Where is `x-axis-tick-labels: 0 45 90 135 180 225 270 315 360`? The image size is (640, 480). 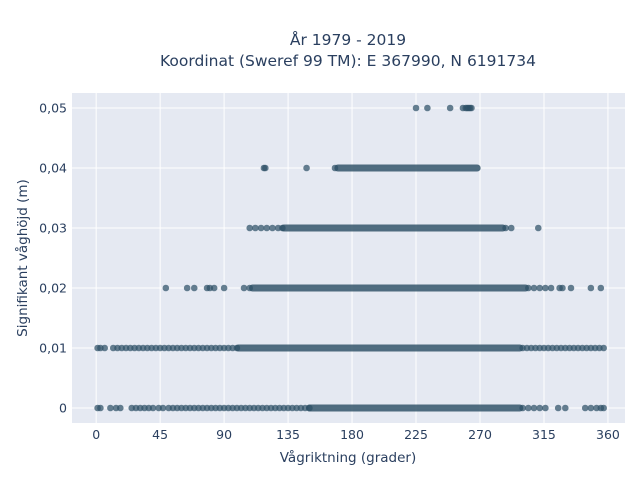 x-axis-tick-labels: 0 45 90 135 180 225 270 315 360 is located at coordinates (356, 434).